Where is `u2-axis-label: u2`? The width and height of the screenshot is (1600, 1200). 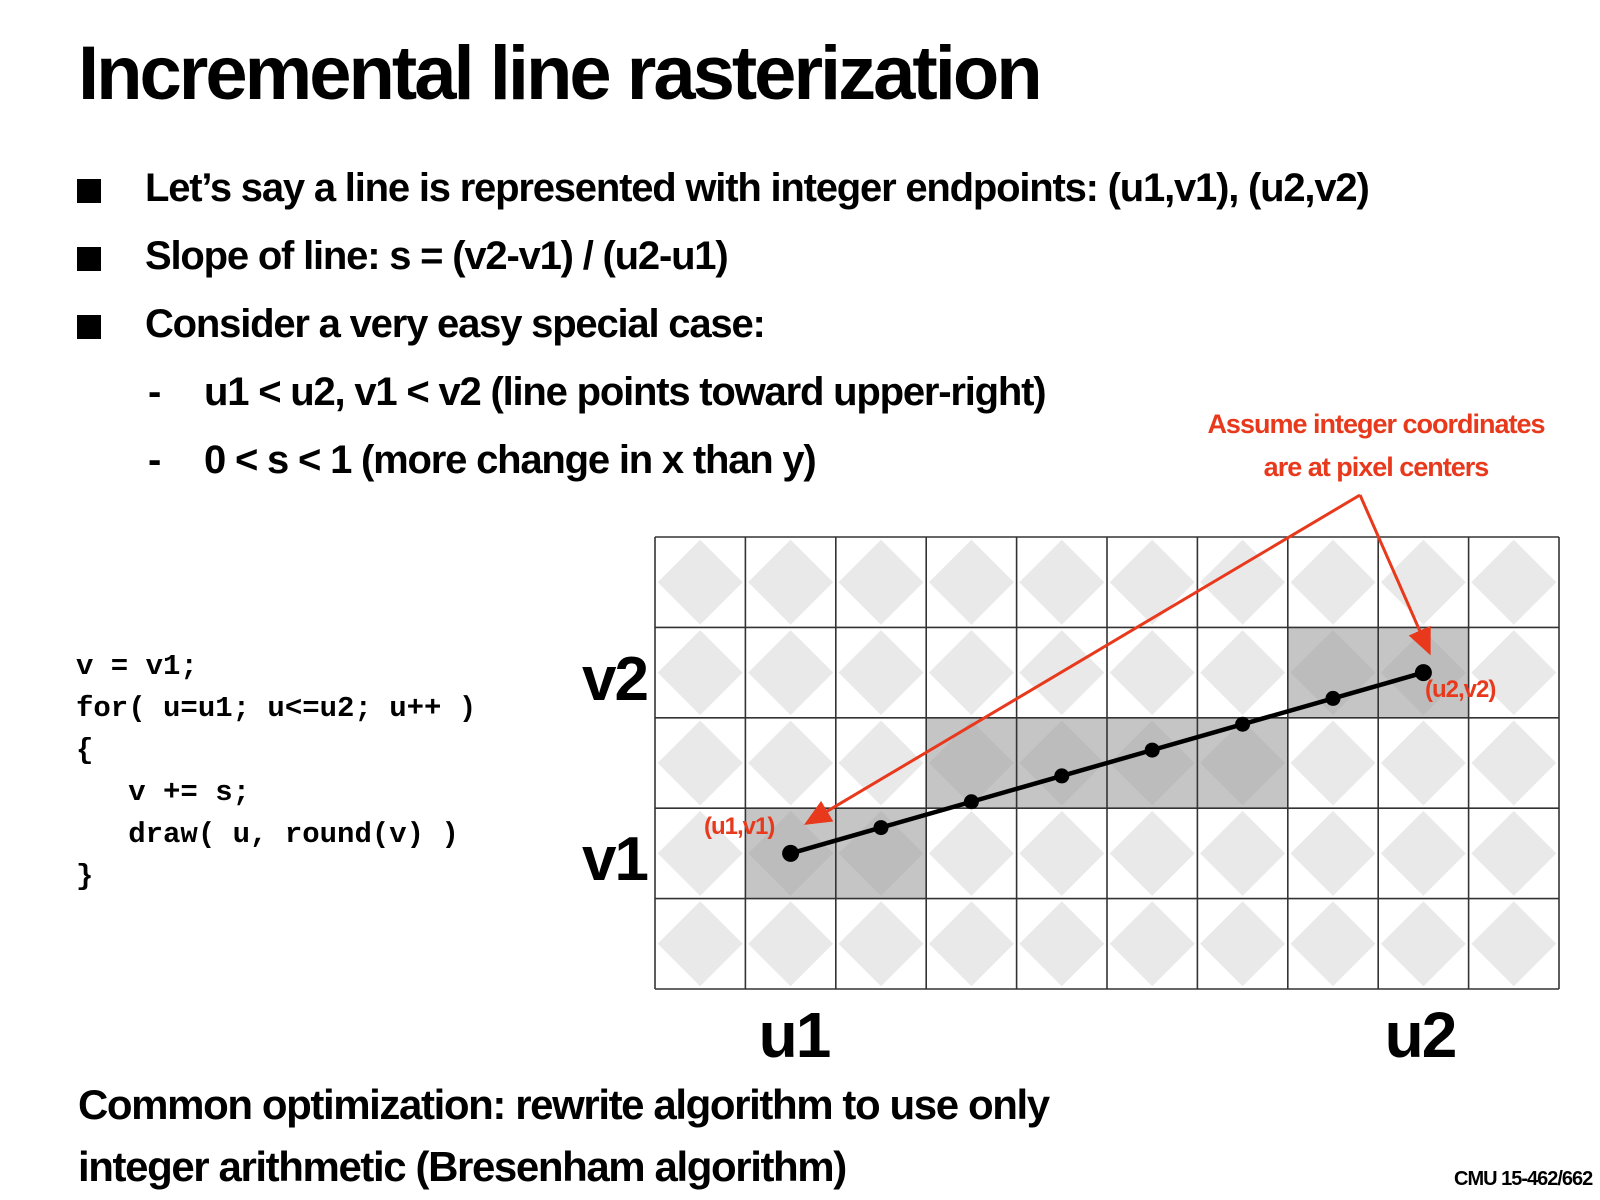
u2-axis-label: u2 is located at coordinates (1420, 1035).